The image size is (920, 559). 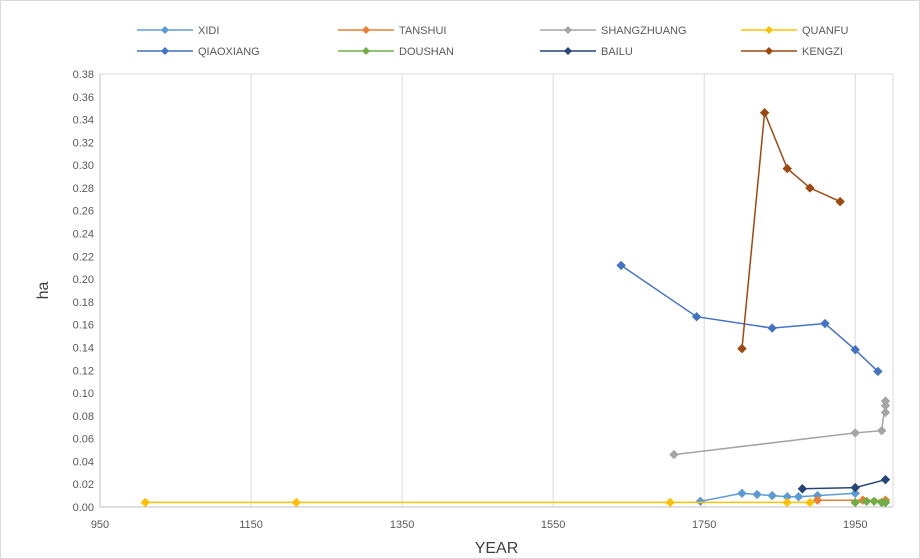 I want to click on legend-label-kengzi: KENGZI, so click(x=822, y=52).